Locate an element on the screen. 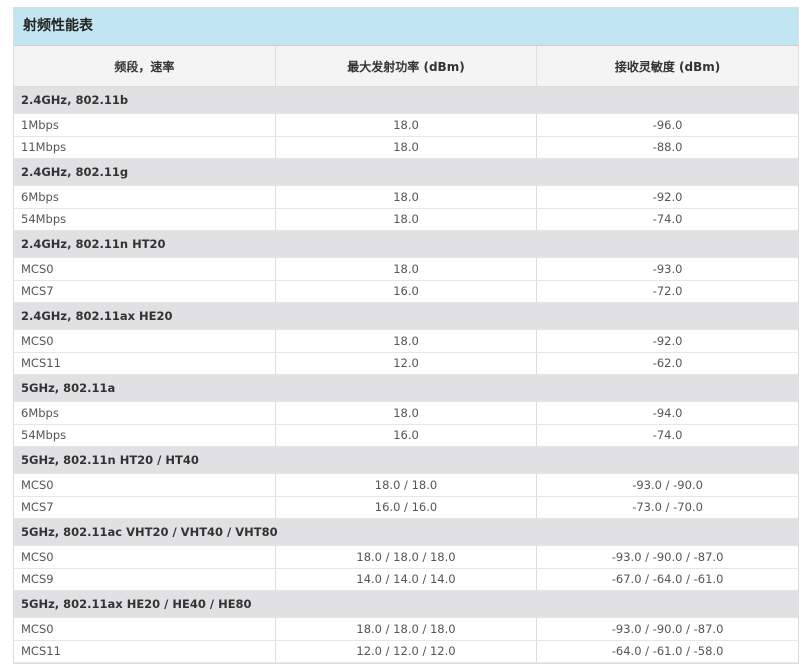 The width and height of the screenshot is (810, 672). table-row: MCS7 16.0 -72.0 is located at coordinates (406, 291).